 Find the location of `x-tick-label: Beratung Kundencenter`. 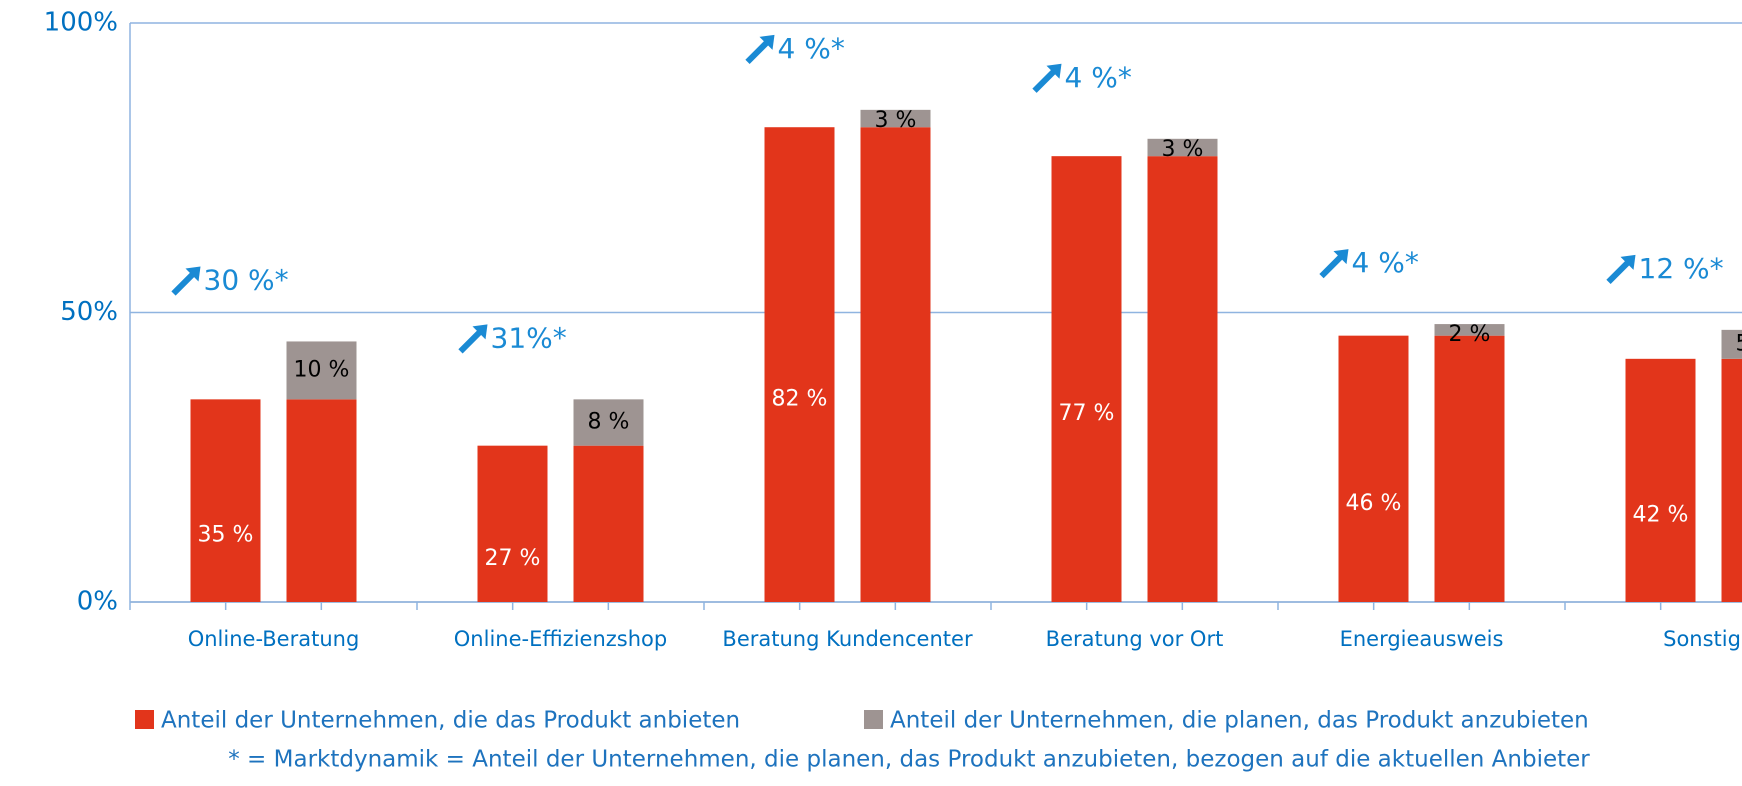

x-tick-label: Beratung Kundencenter is located at coordinates (847, 639).